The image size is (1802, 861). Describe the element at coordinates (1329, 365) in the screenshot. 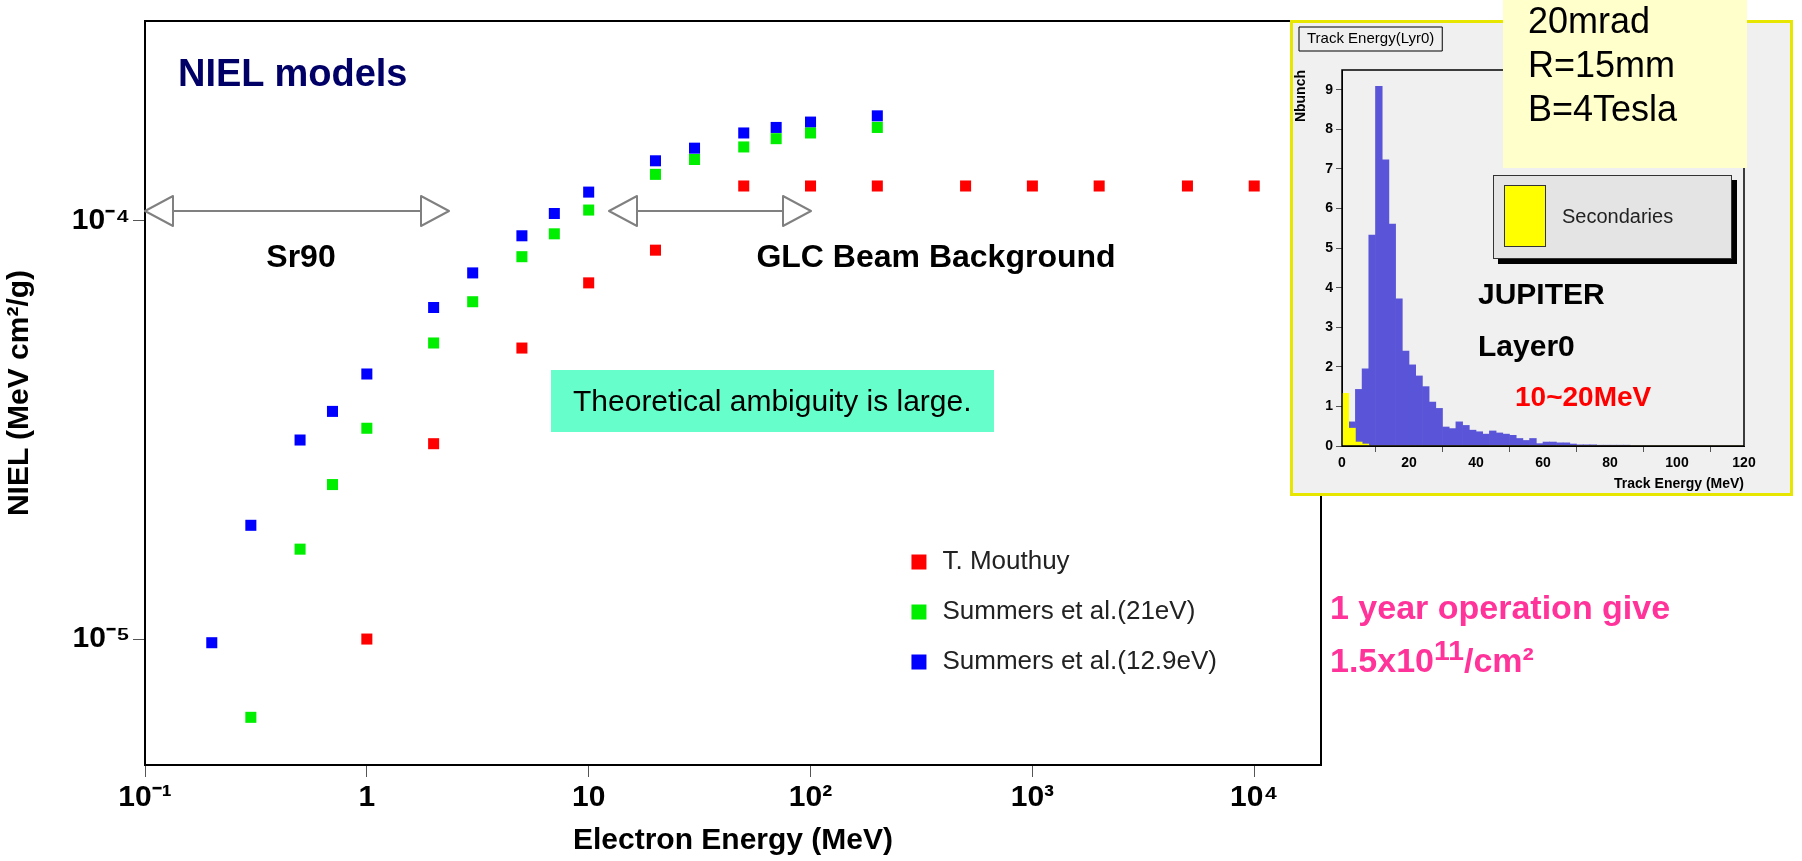

I see `y-tick-label: 2` at that location.